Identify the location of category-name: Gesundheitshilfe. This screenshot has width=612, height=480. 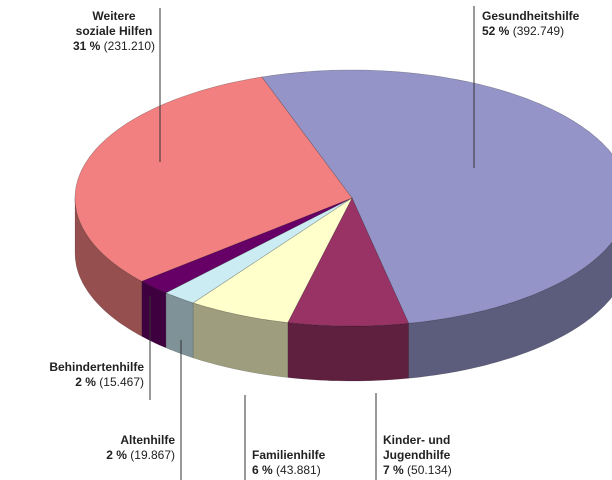
(531, 16).